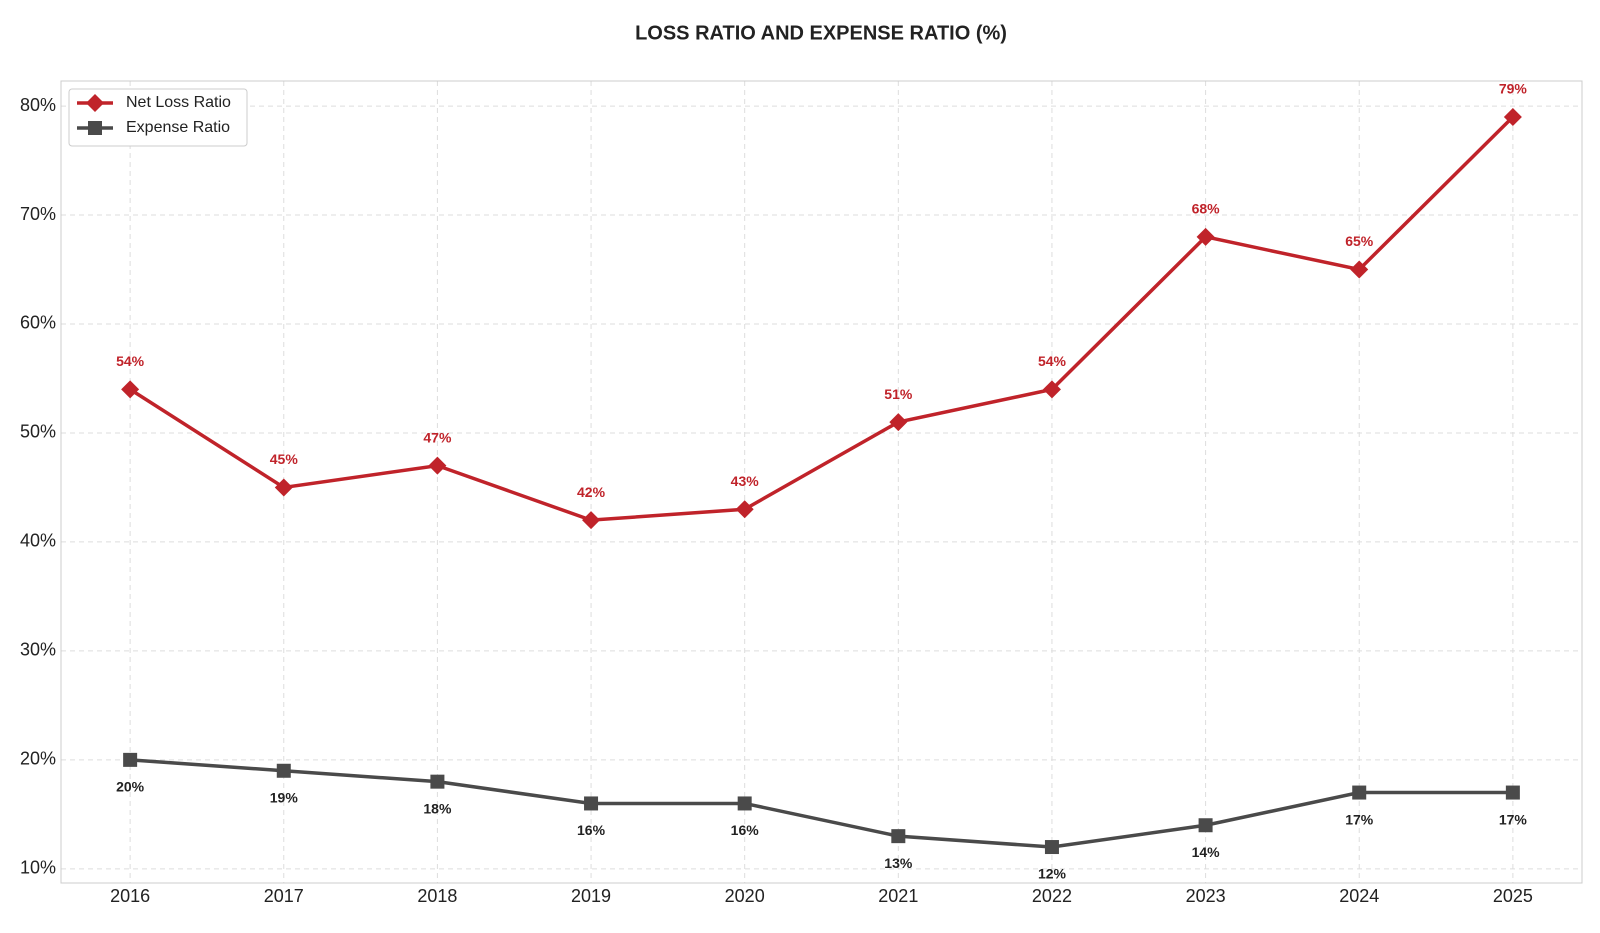  I want to click on x-tick-label: 2020, so click(745, 896).